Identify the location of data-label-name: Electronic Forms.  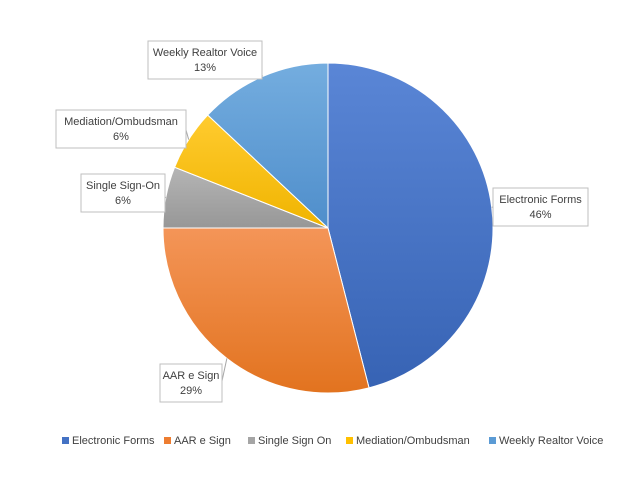
(540, 200).